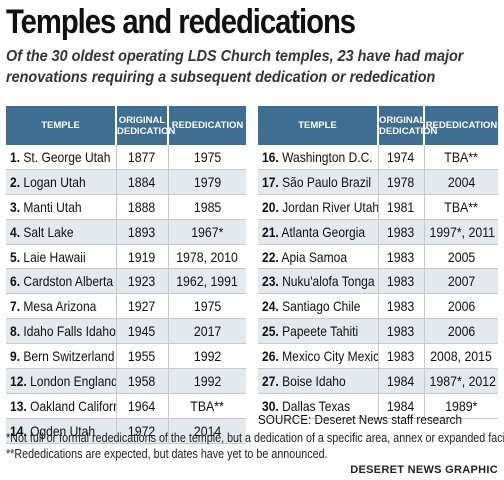 The height and width of the screenshot is (480, 504). What do you see at coordinates (69, 331) in the screenshot?
I see `temple-name-text: Idaho Falls Idaho` at bounding box center [69, 331].